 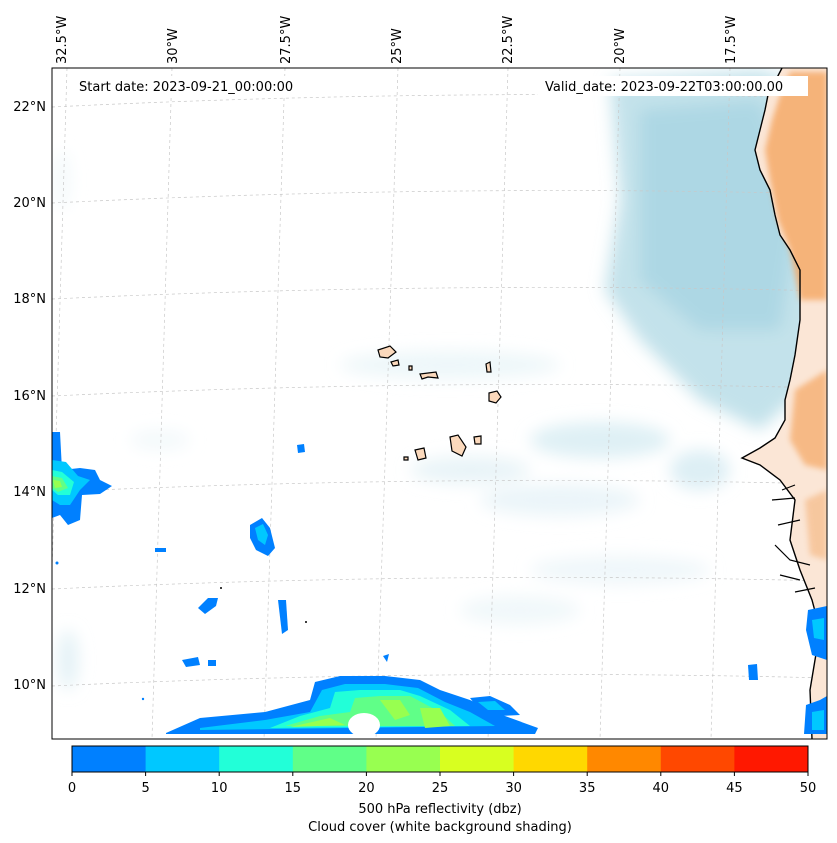 I want to click on lon-label: 27.5°W, so click(x=286, y=40).